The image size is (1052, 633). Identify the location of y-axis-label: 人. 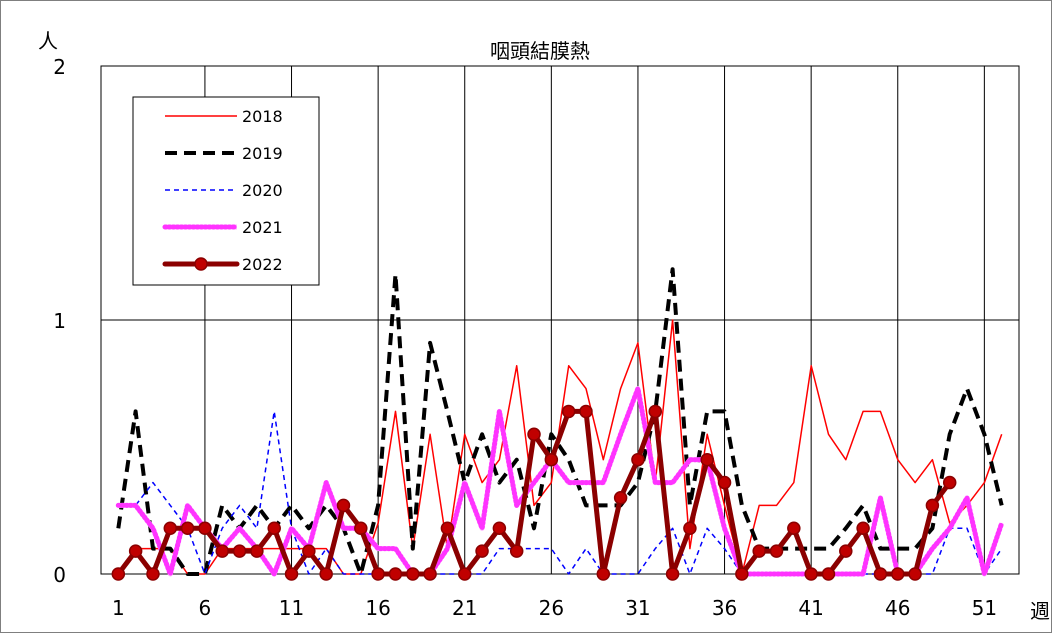
(48, 41).